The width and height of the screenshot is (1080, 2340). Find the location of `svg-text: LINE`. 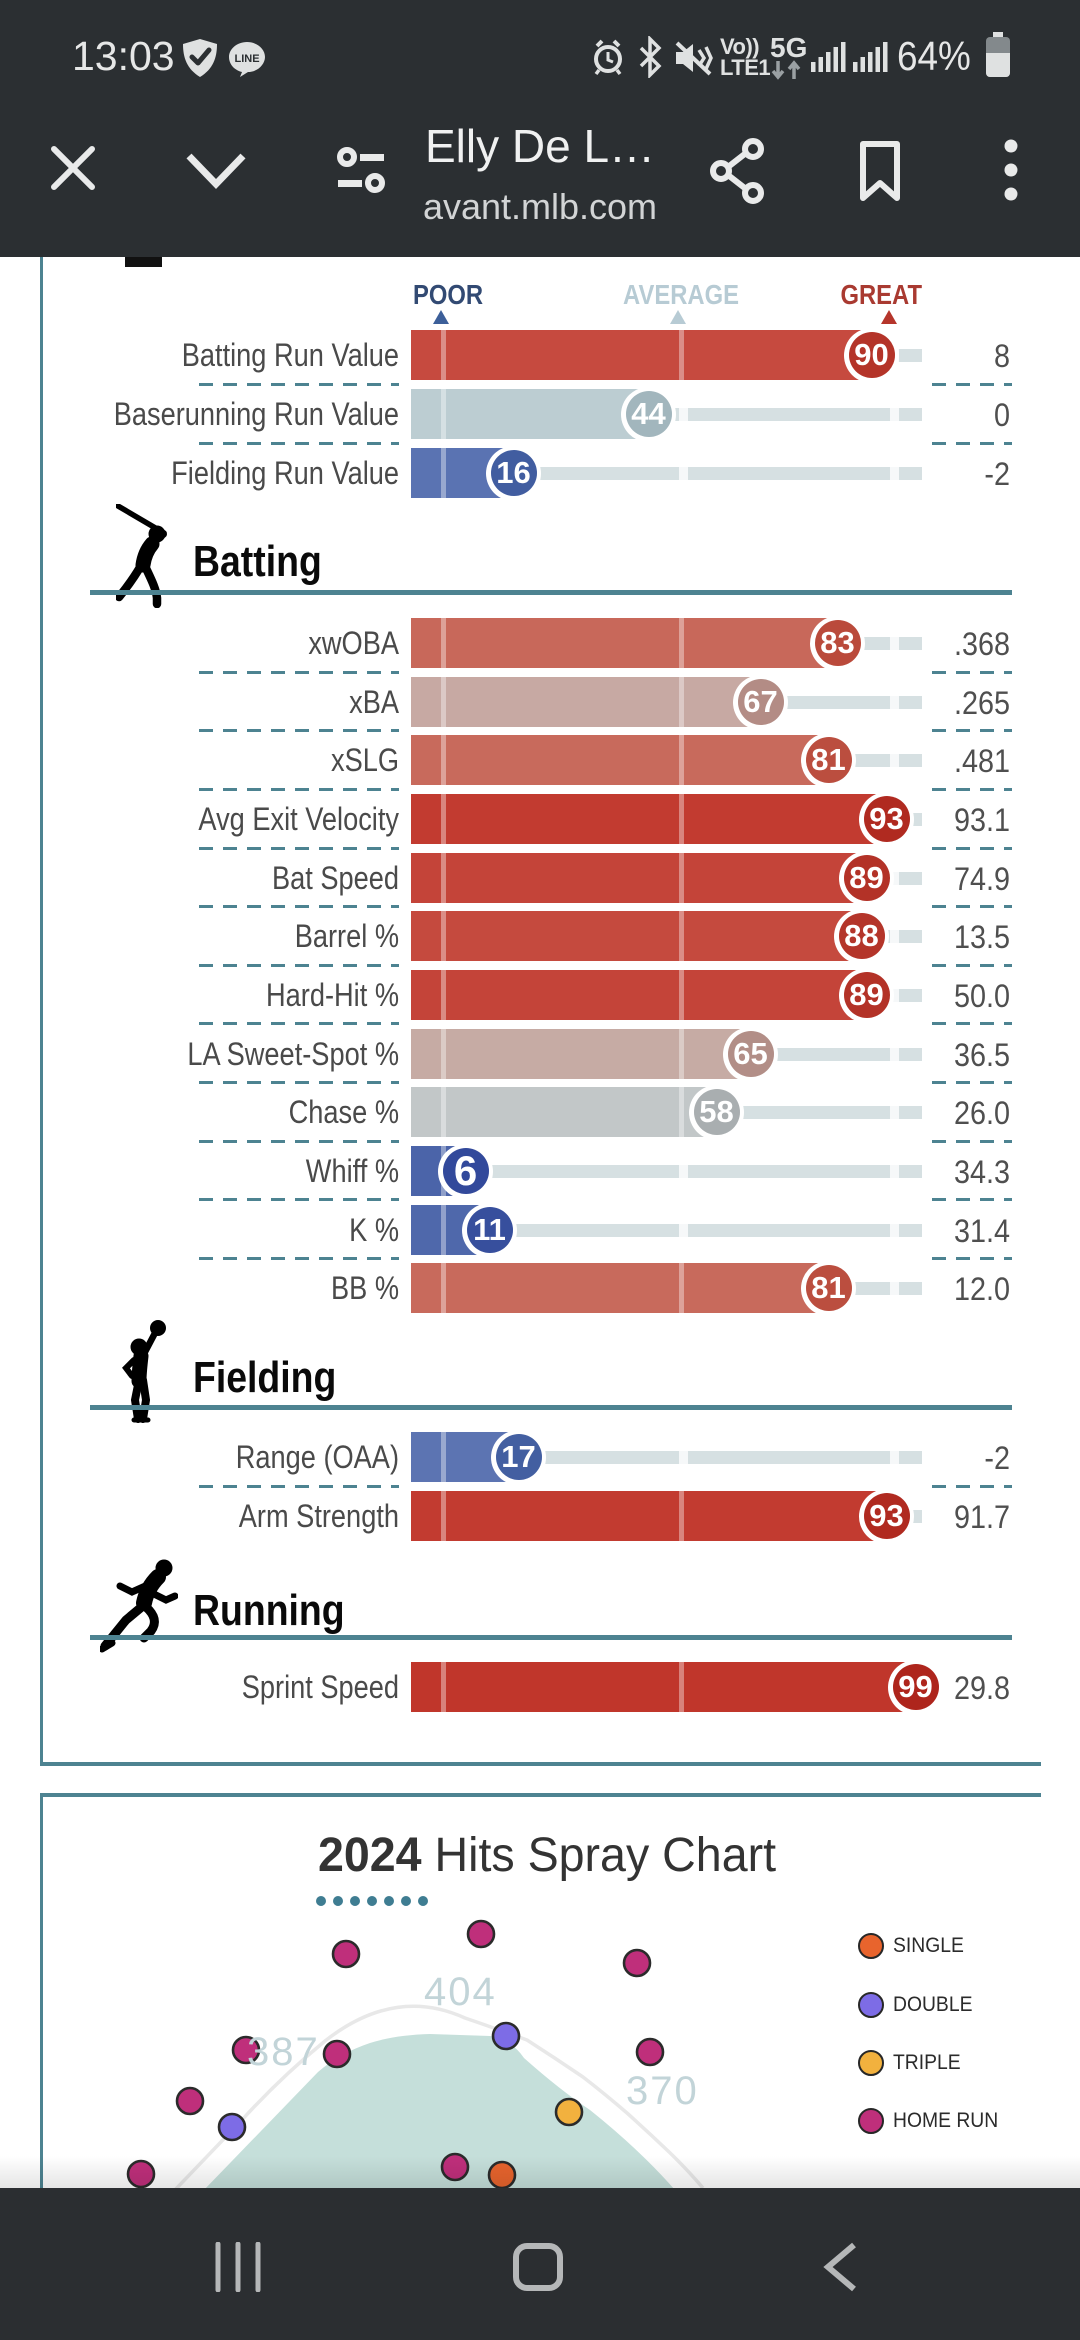

svg-text: LINE is located at coordinates (246, 59).